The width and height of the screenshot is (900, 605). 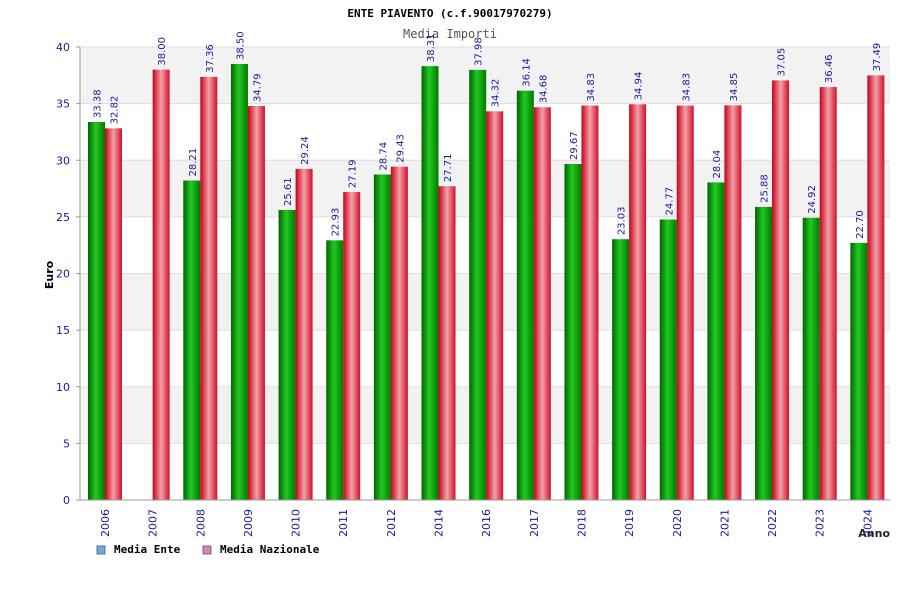 I want to click on data-label-nazionale-2006: 32.82, so click(x=115, y=110).